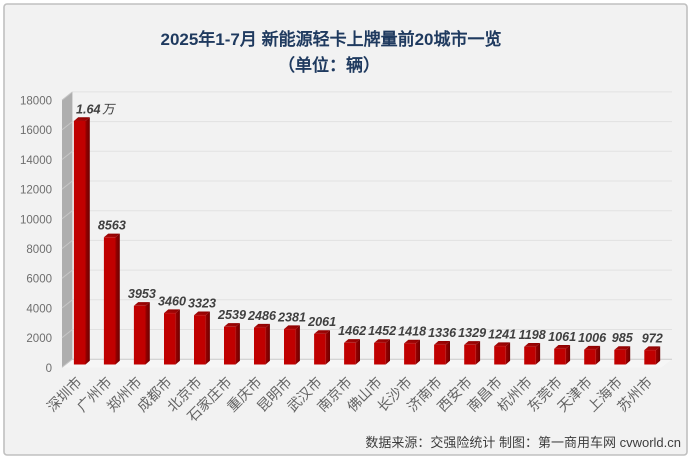 This screenshot has height=459, width=690. Describe the element at coordinates (49, 369) in the screenshot. I see `svg-text: 0` at that location.